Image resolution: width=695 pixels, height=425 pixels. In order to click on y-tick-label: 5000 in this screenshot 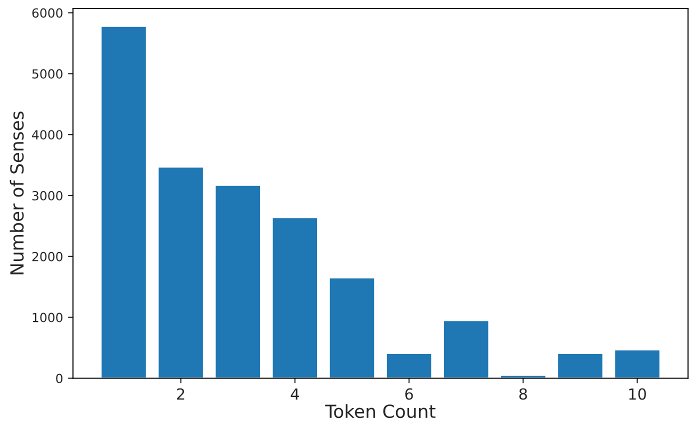, I will do `click(47, 74)`.